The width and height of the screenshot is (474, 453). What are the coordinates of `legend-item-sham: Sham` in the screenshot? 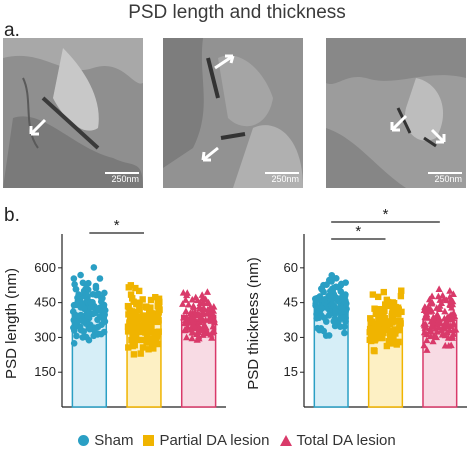 It's located at (105, 440).